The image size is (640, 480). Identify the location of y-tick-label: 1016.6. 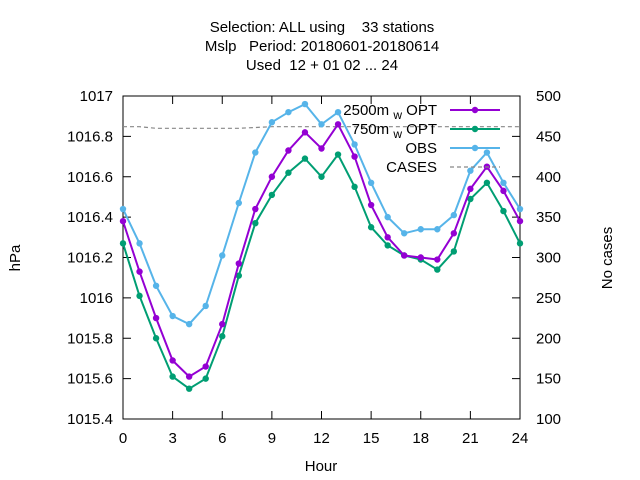
(90, 177).